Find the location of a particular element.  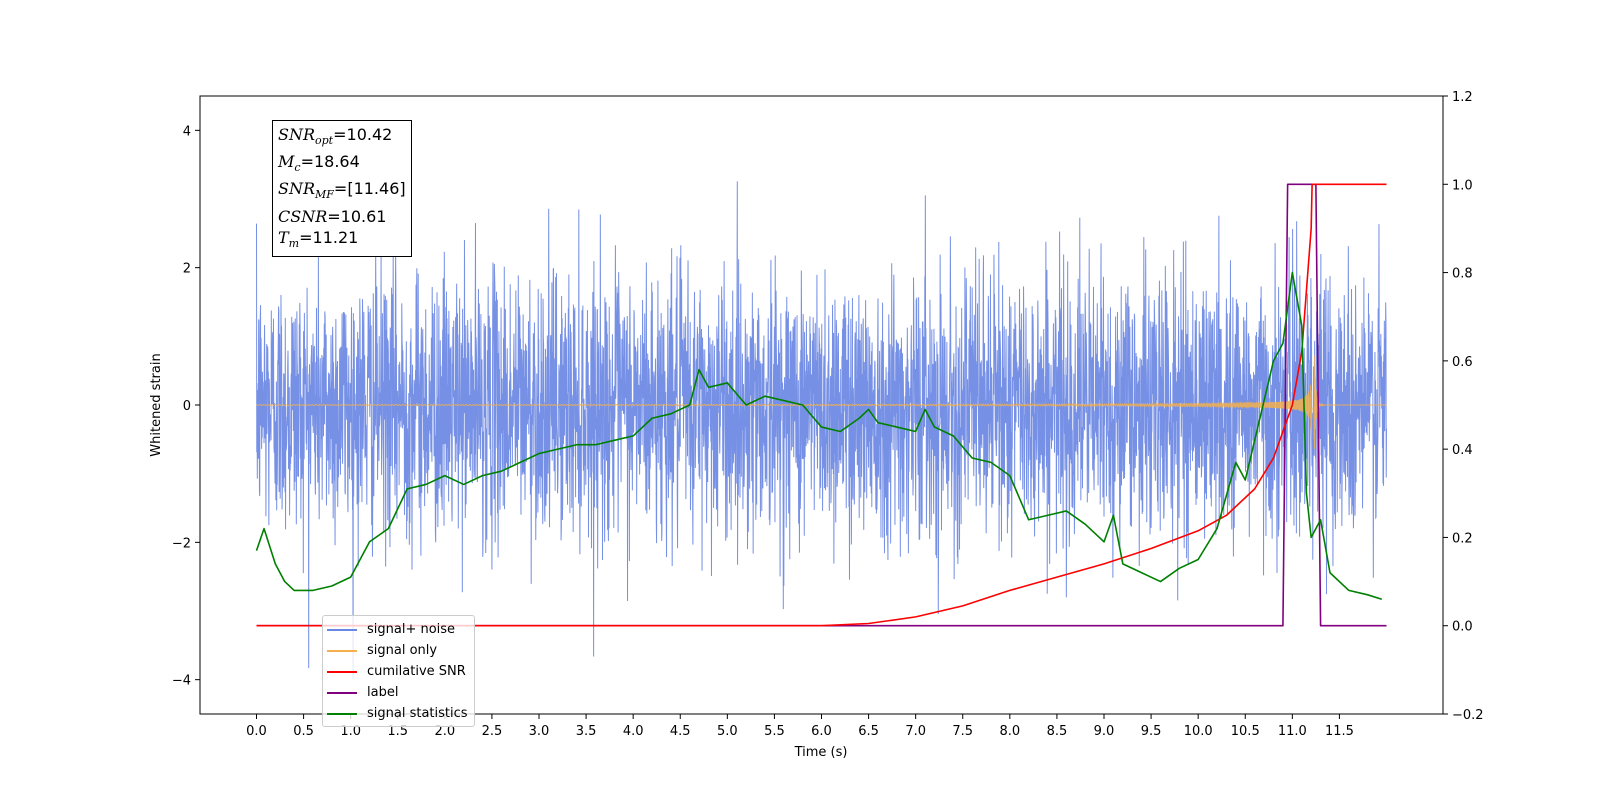

x-tick-label: 0.0 is located at coordinates (256, 731).